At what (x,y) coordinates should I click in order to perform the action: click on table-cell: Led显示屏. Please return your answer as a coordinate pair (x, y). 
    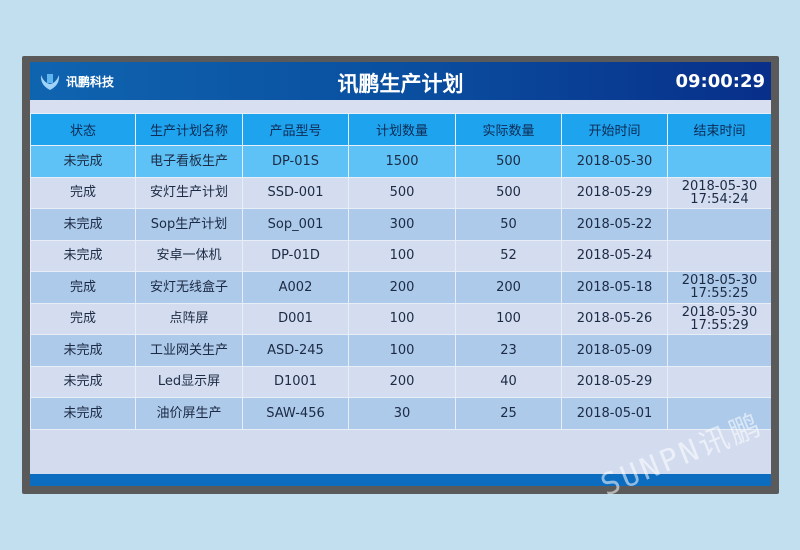
    Looking at the image, I should click on (189, 381).